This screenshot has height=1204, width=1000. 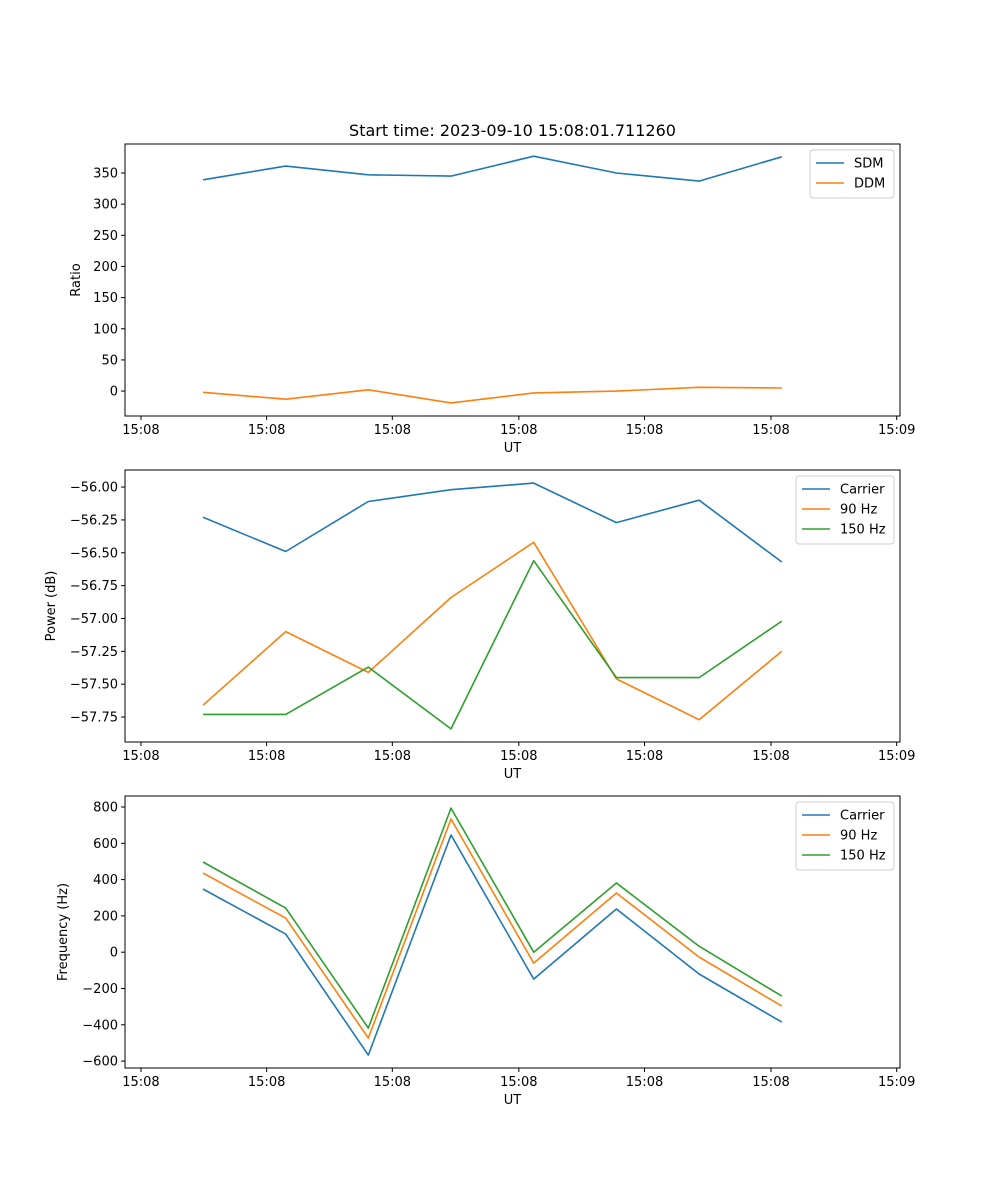 I want to click on y-tick-label: 600, so click(x=105, y=844).